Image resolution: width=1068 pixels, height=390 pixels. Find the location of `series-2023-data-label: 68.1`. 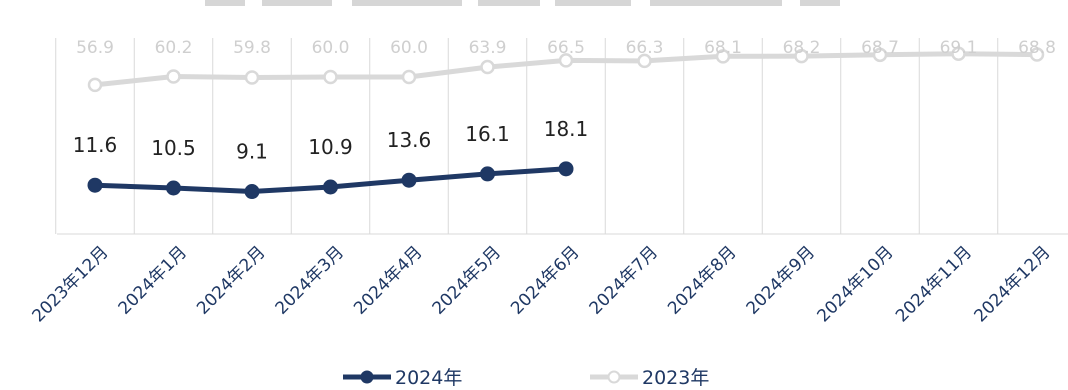

series-2023-data-label: 68.1 is located at coordinates (723, 48).